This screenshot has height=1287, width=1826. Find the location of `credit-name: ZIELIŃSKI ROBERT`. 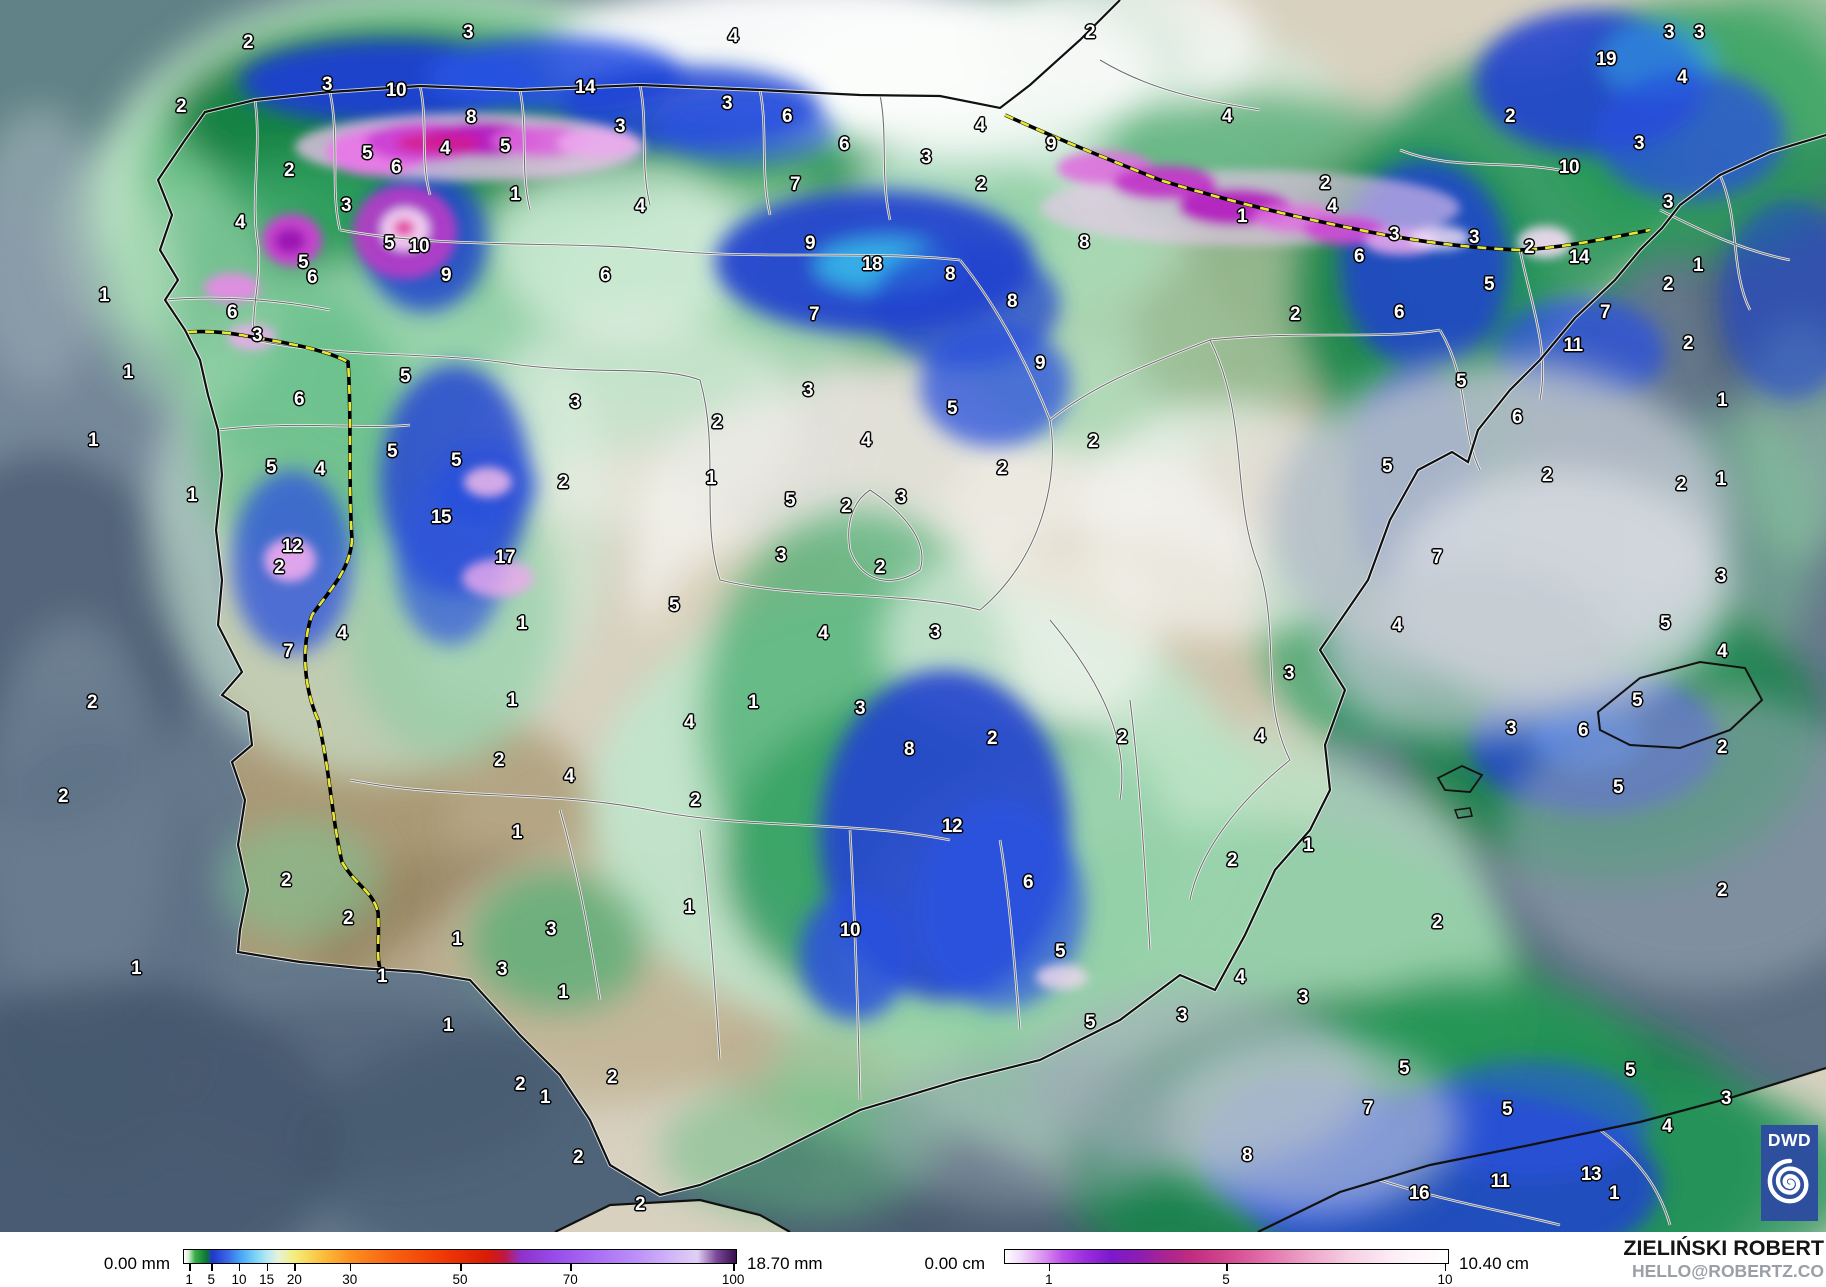

credit-name: ZIELIŃSKI ROBERT is located at coordinates (1723, 1248).